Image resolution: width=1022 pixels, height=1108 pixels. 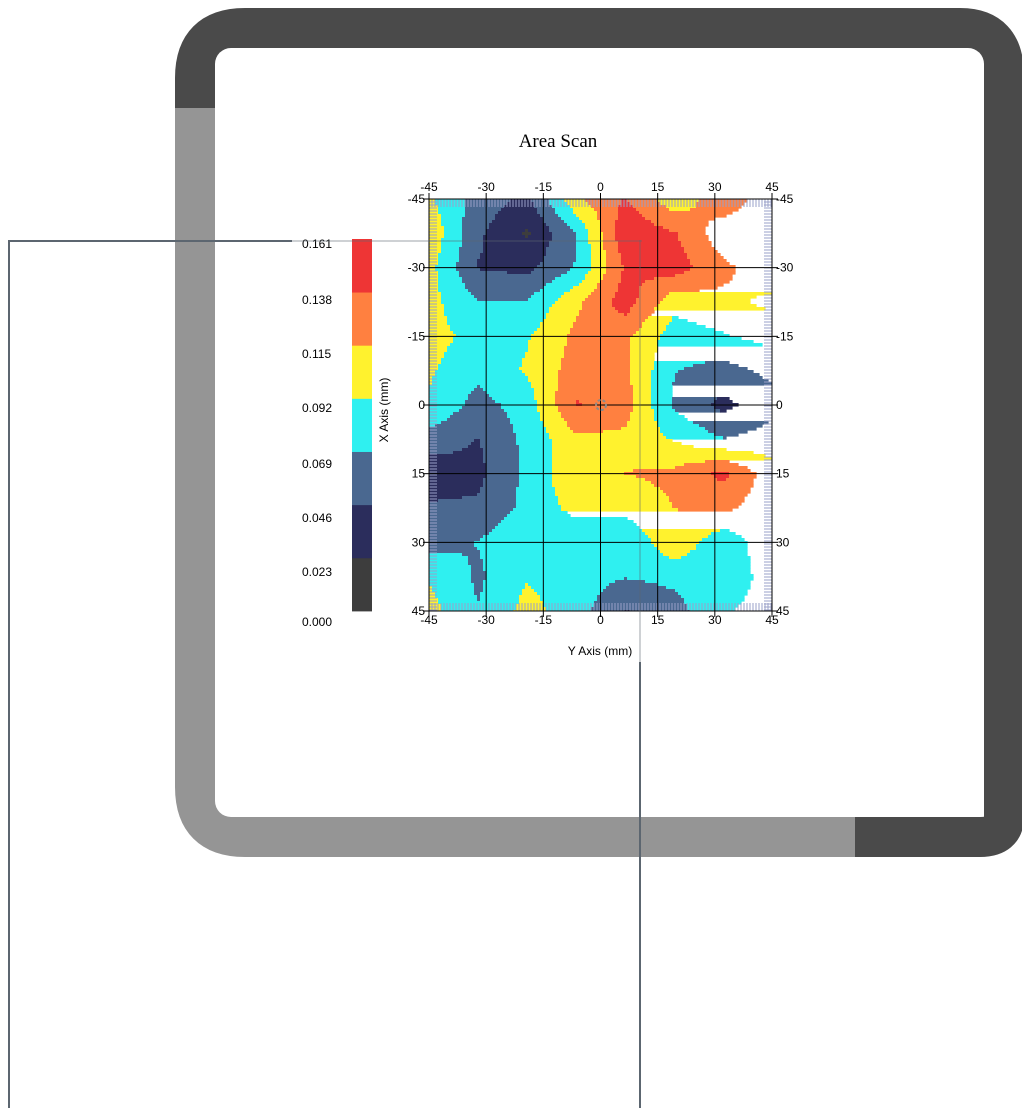 What do you see at coordinates (421, 405) in the screenshot?
I see `y-tick-label-left: 0` at bounding box center [421, 405].